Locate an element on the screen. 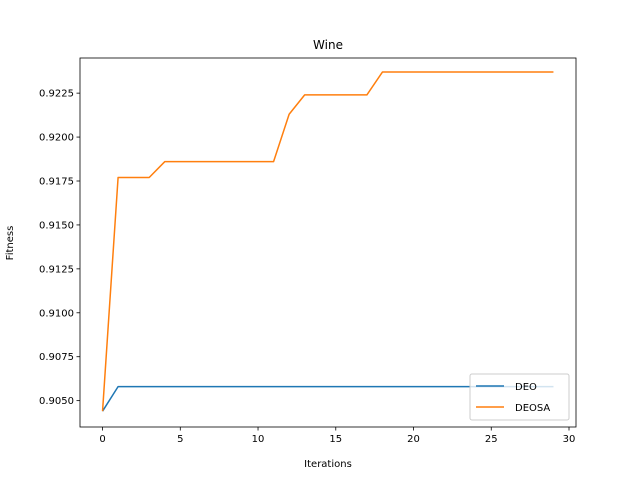 This screenshot has width=640, height=484. y-tick-label: 0.9225 is located at coordinates (56, 94).